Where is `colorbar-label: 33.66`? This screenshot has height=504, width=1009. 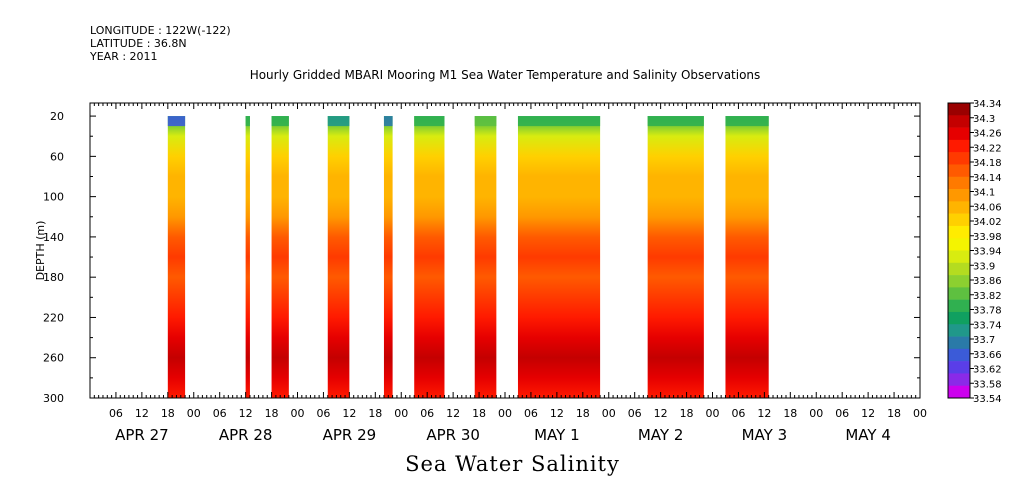
colorbar-label: 33.66 is located at coordinates (987, 355).